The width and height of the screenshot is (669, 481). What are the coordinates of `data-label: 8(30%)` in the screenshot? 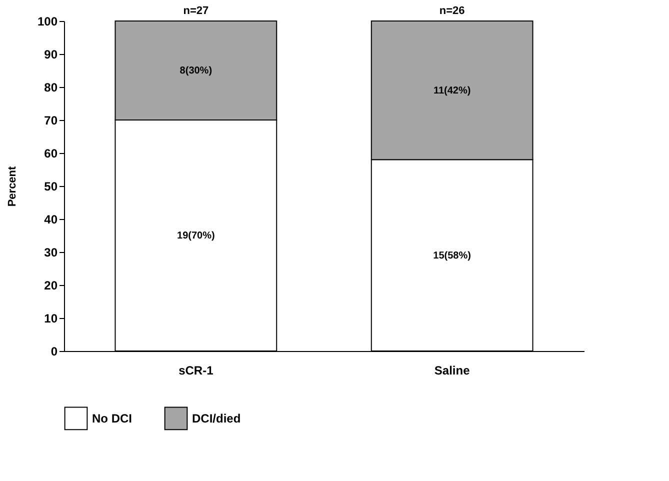 It's located at (196, 71).